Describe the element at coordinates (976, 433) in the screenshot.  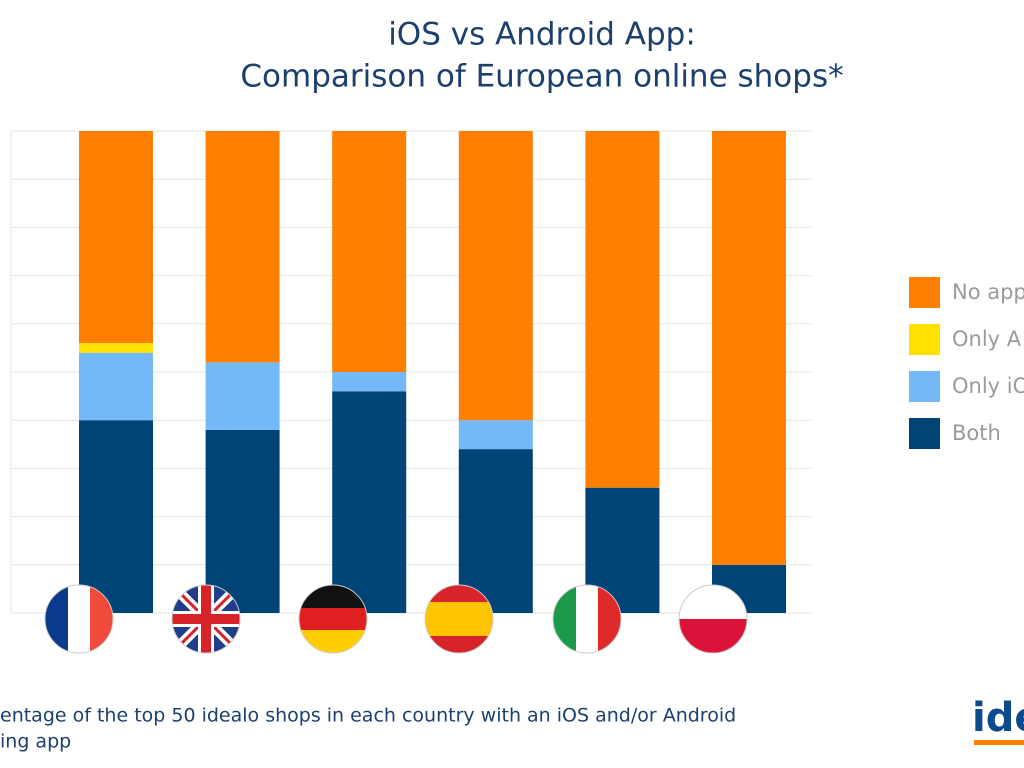
I see `legend-label: Both` at that location.